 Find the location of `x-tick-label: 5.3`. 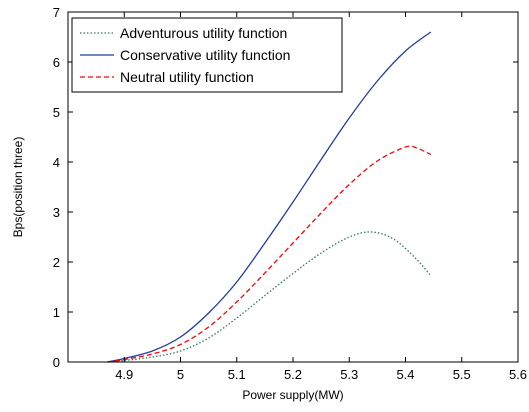

x-tick-label: 5.3 is located at coordinates (349, 374).